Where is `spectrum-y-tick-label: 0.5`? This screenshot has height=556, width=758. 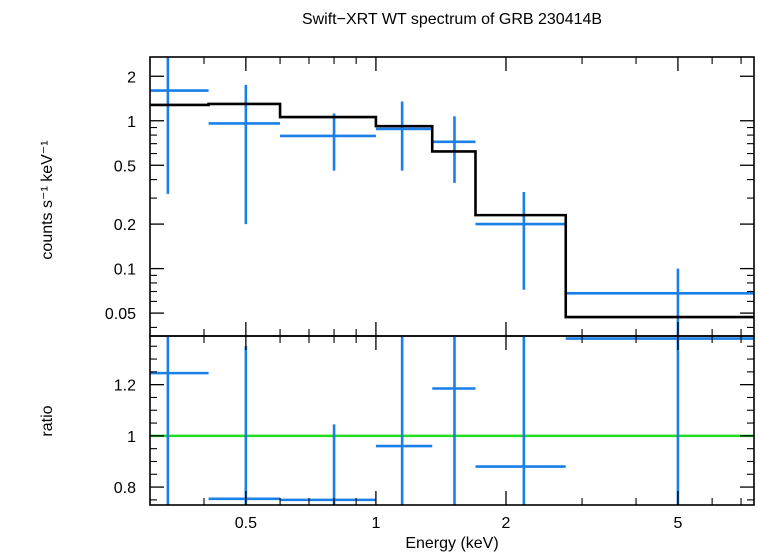
spectrum-y-tick-label: 0.5 is located at coordinates (125, 166).